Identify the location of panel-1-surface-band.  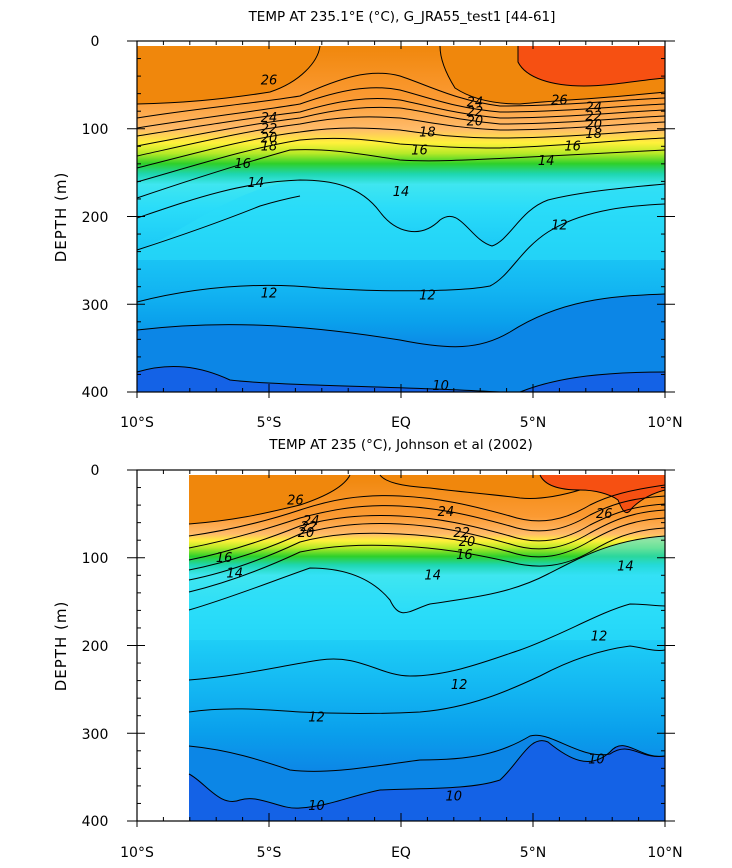
(228, 75).